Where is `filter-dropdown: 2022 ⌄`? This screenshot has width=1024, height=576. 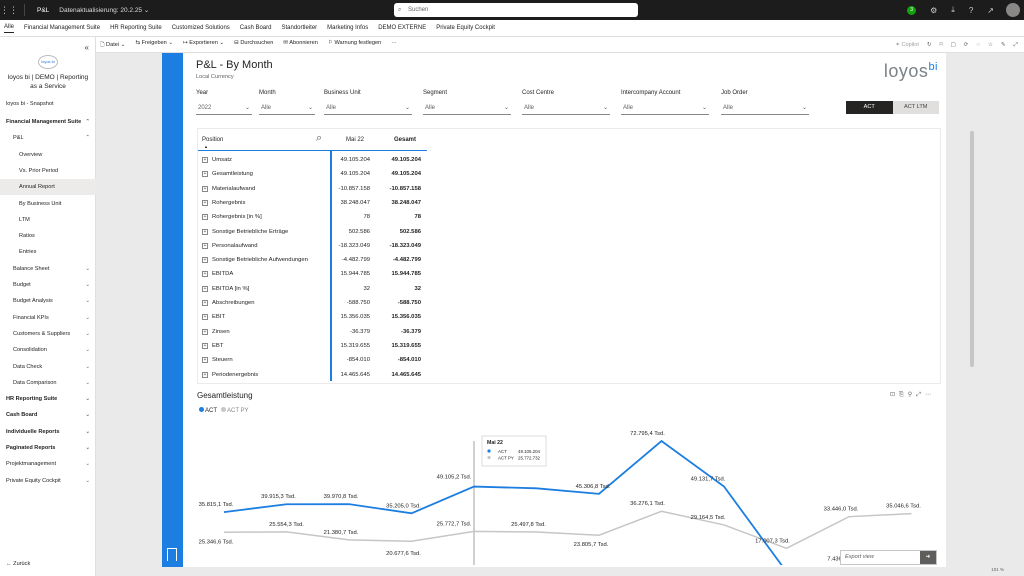 filter-dropdown: 2022 ⌄ is located at coordinates (224, 108).